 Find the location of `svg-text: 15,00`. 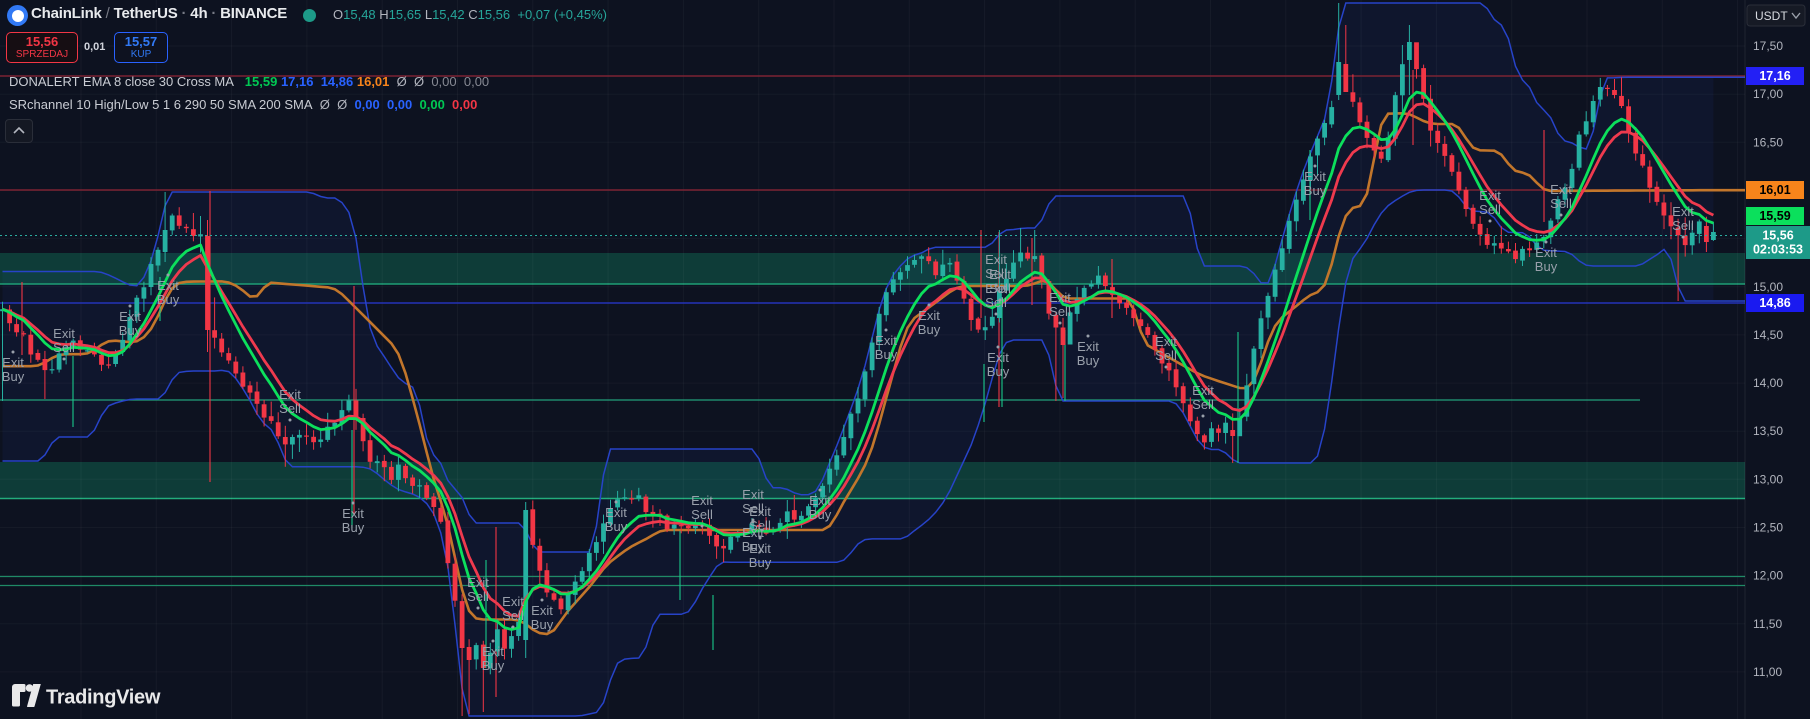

svg-text: 15,00 is located at coordinates (1768, 287).